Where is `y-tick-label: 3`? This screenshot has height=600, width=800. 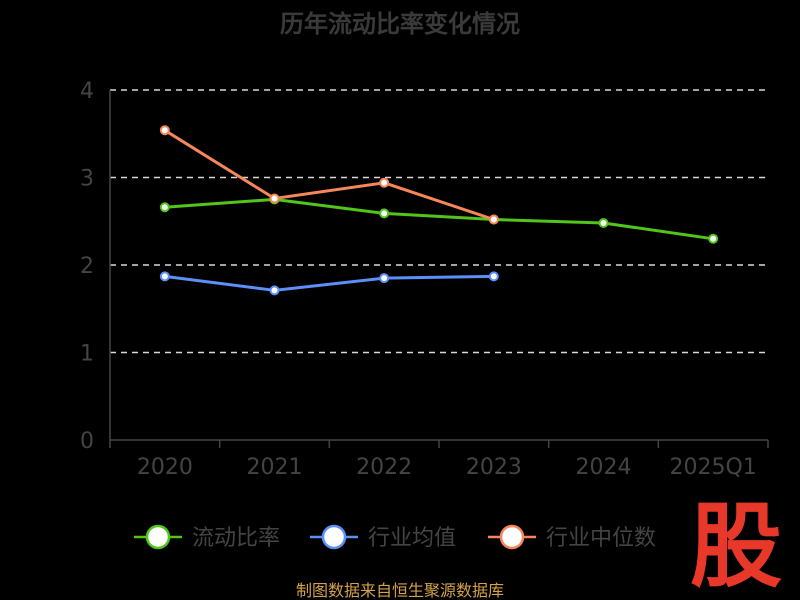 y-tick-label: 3 is located at coordinates (87, 179).